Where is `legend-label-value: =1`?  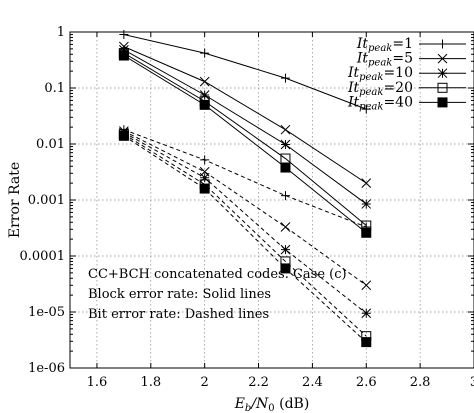
legend-label-value: =1 is located at coordinates (402, 44).